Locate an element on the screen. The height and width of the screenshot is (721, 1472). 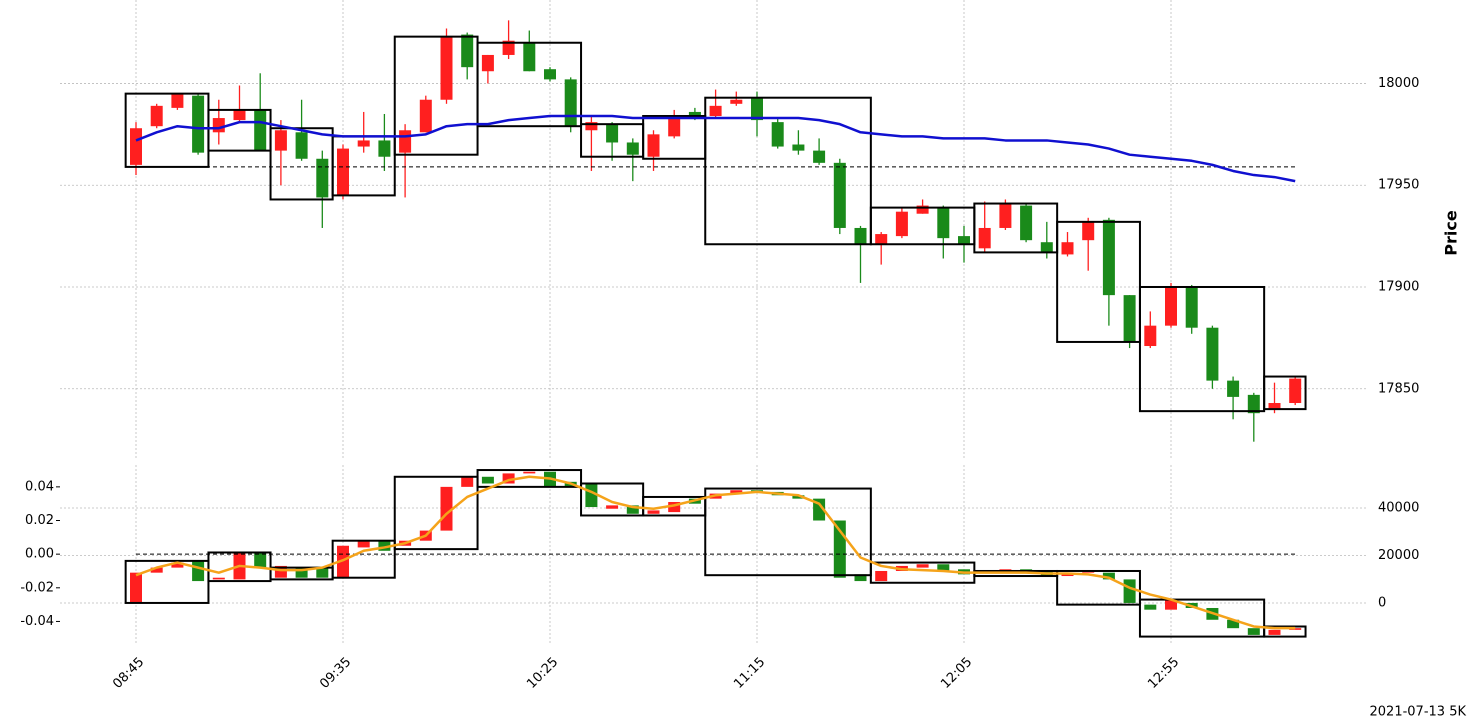
x-tick-label: 10:25 is located at coordinates (542, 673).